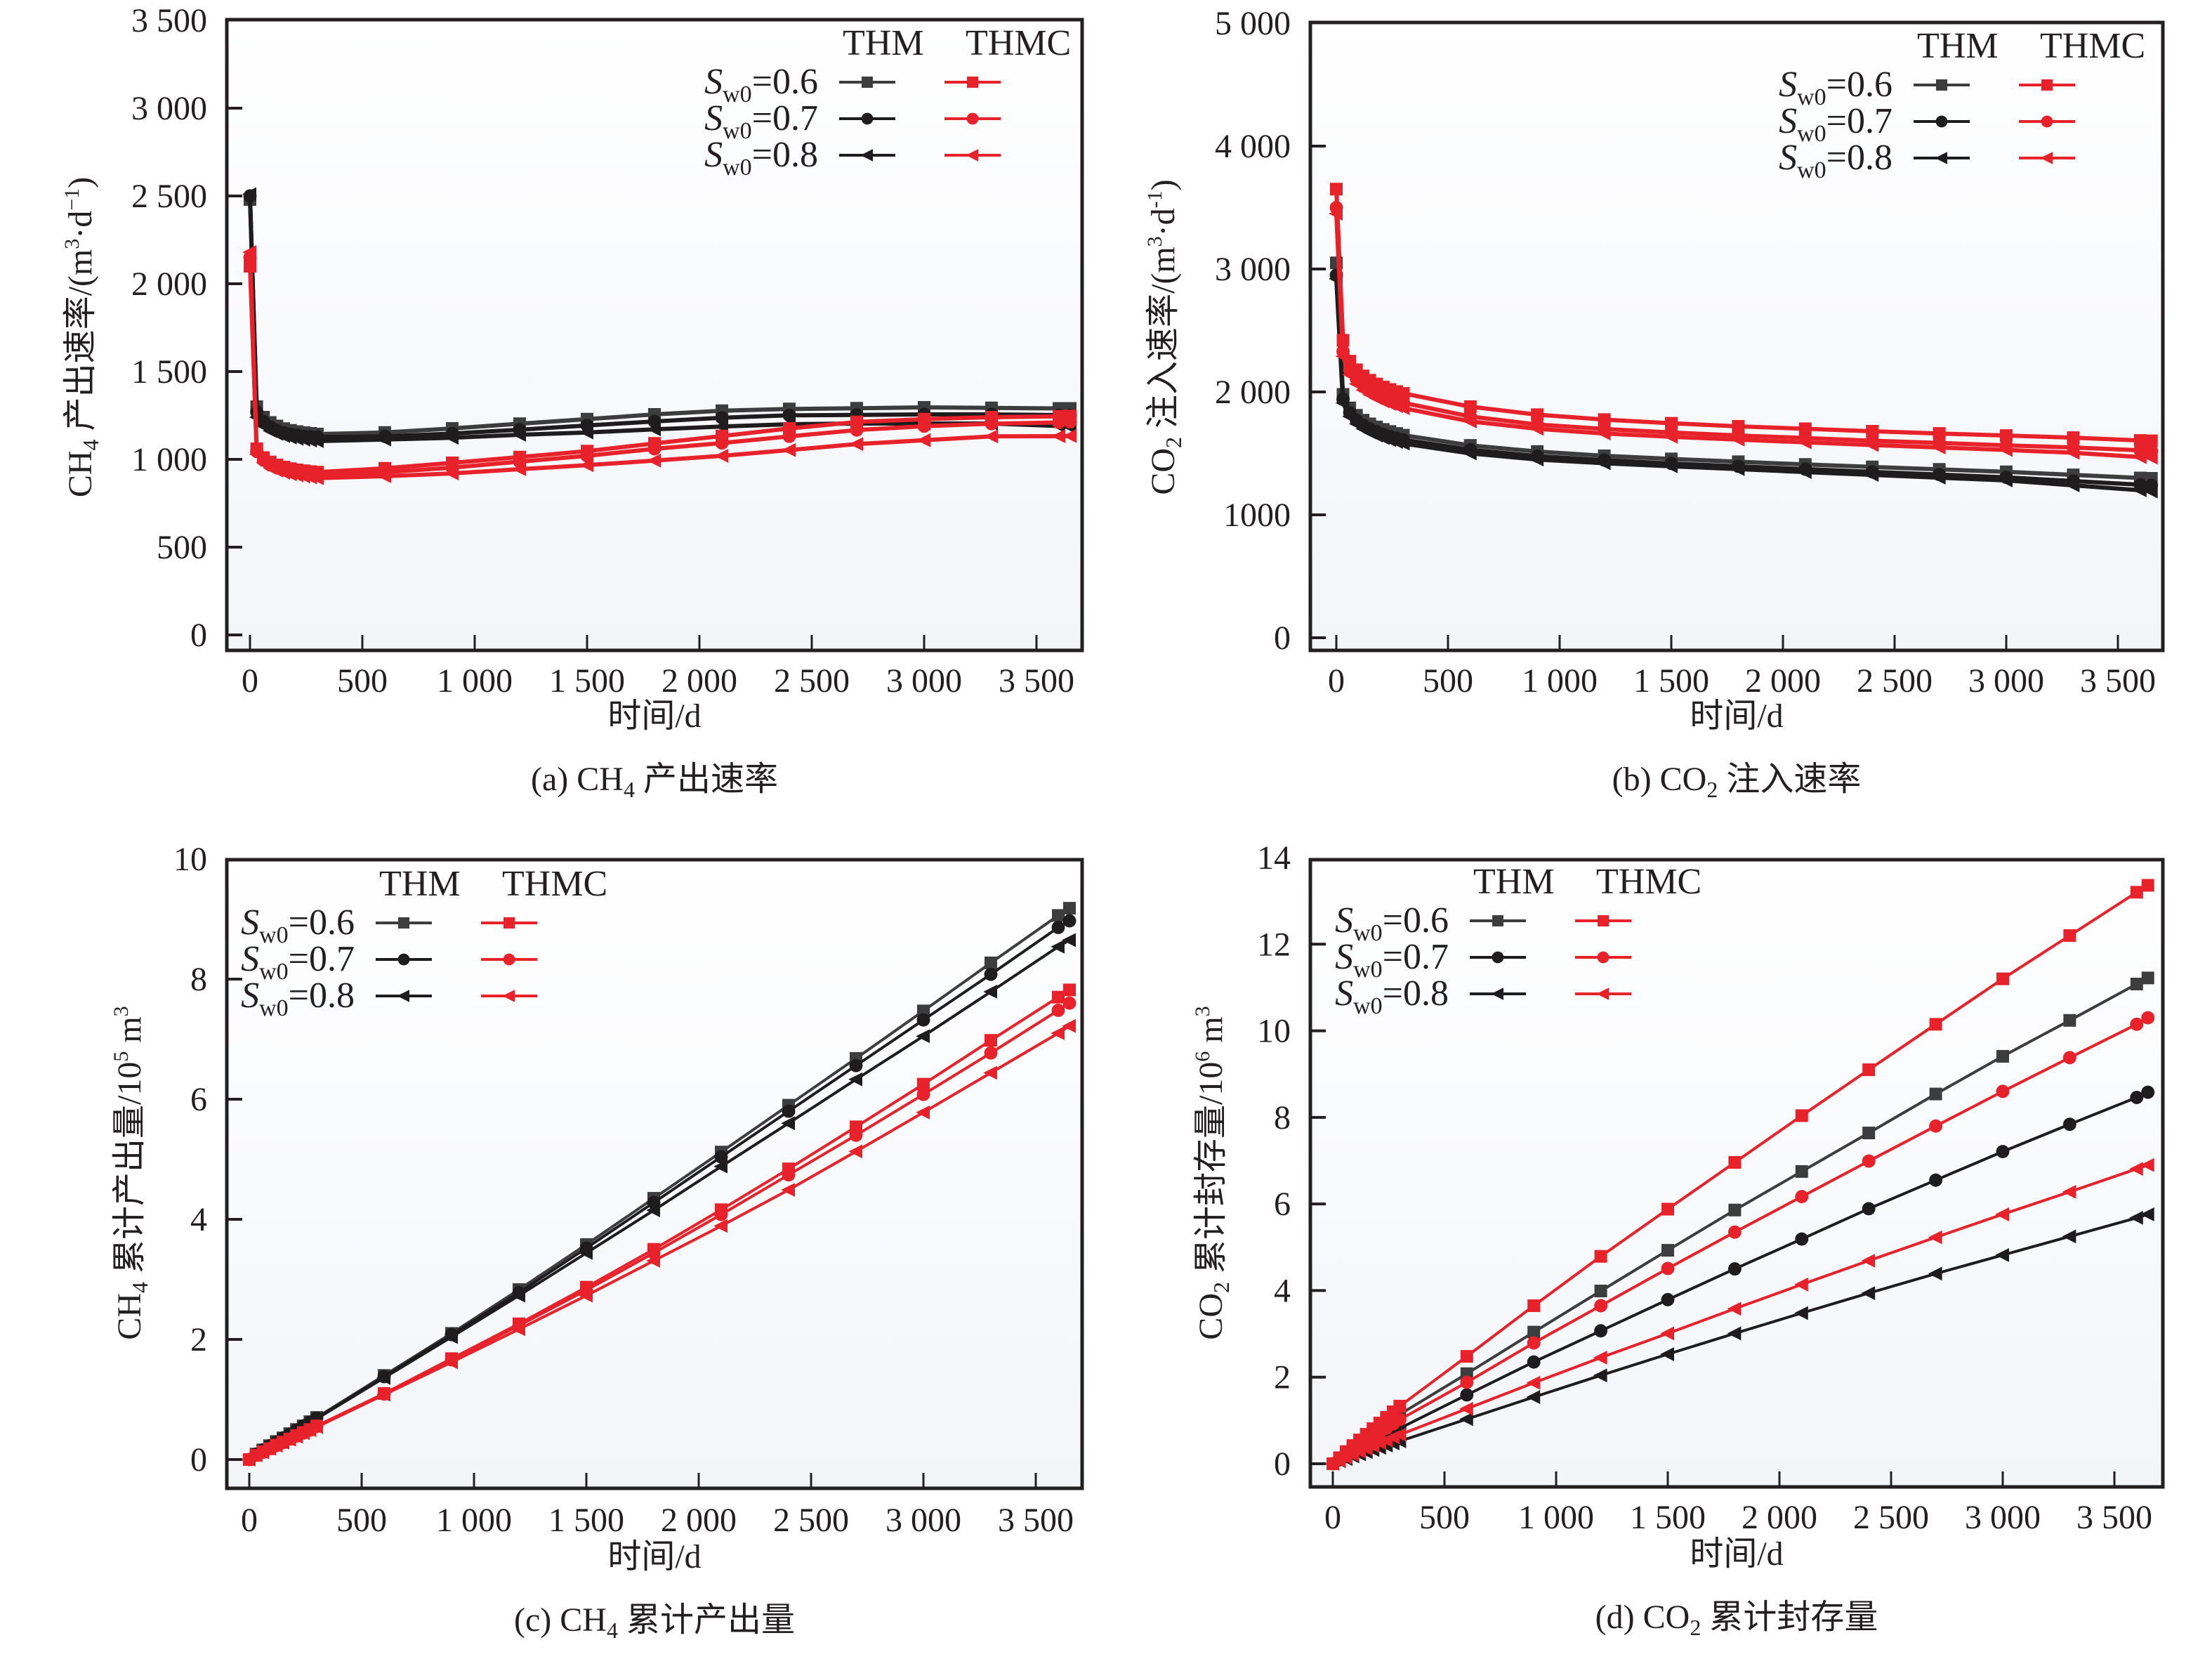 This screenshot has height=1659, width=2212. What do you see at coordinates (1737, 781) in the screenshot?
I see `panel-caption: (b) CO2 注入速率` at bounding box center [1737, 781].